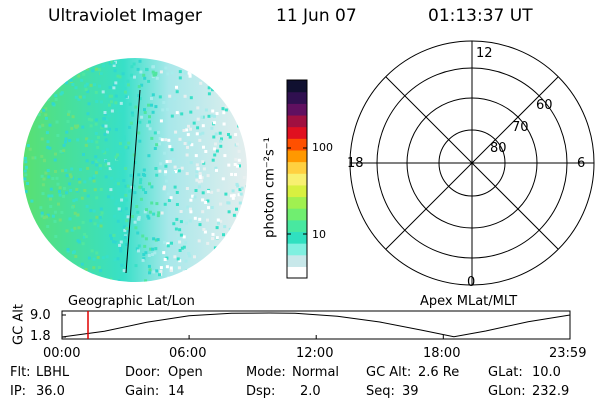 The image size is (600, 400). What do you see at coordinates (297, 179) in the screenshot?
I see `colorbar-frame` at bounding box center [297, 179].